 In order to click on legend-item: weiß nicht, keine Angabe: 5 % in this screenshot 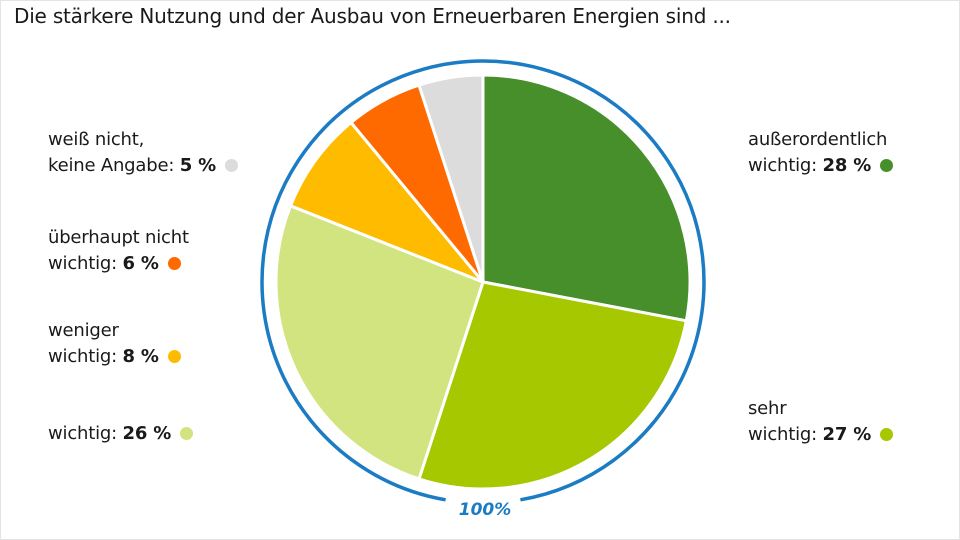, I will do `click(143, 153)`.